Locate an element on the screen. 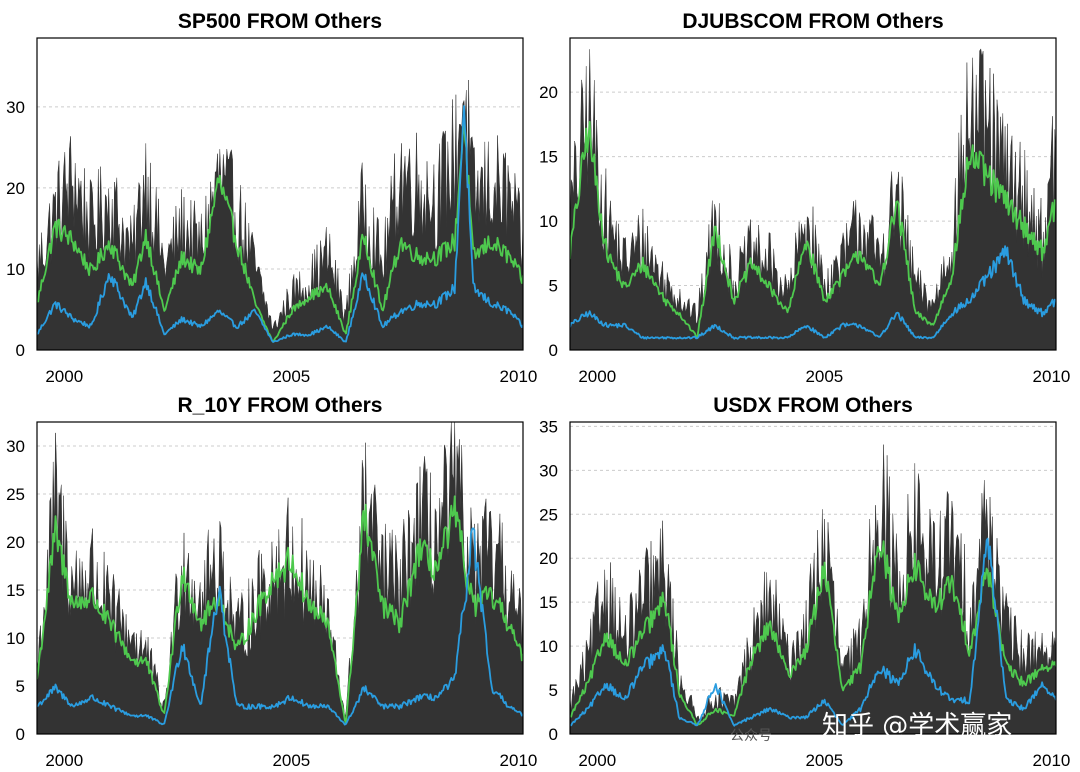  chart-title: SP500 FROM Others is located at coordinates (280, 21).